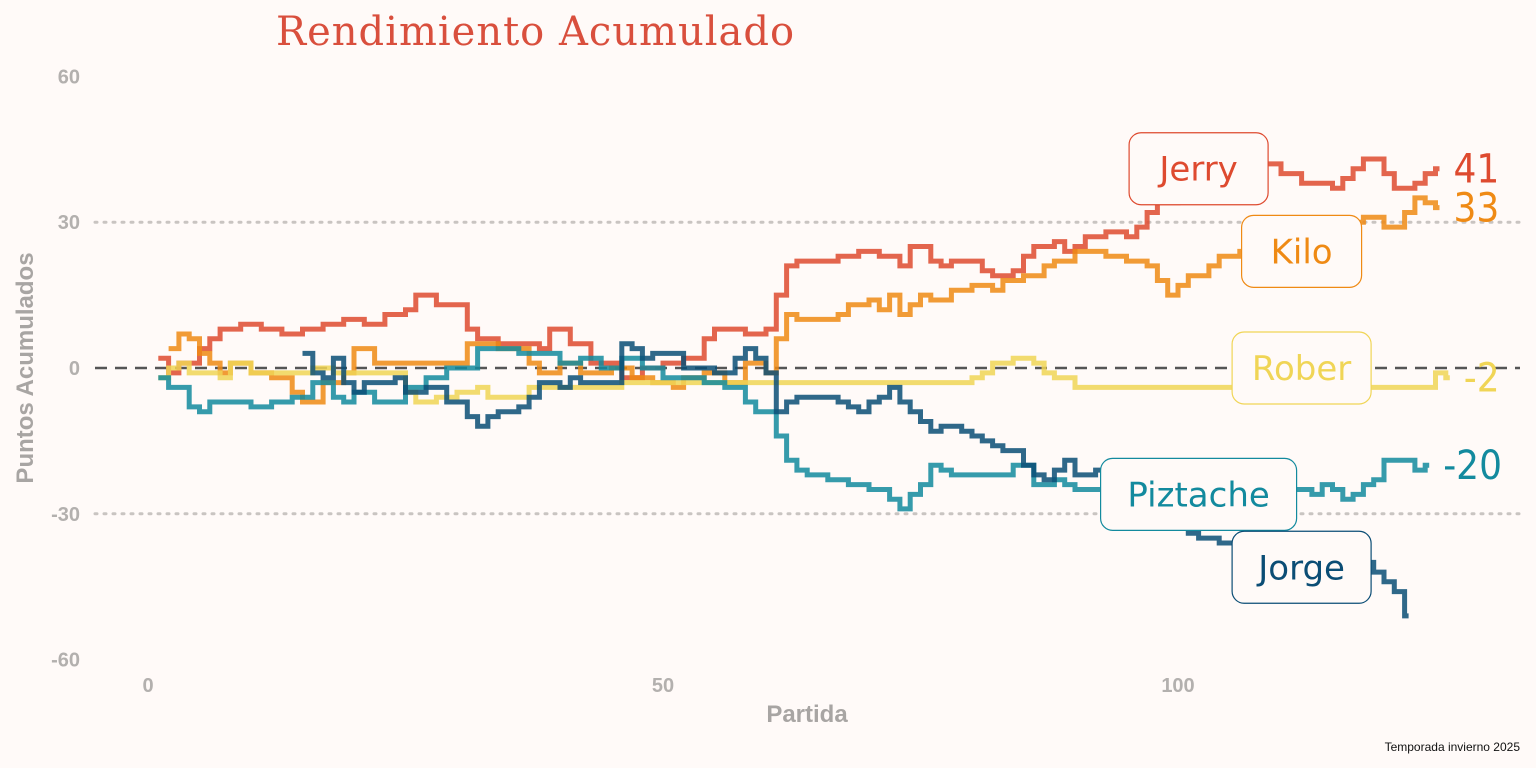 The image size is (1536, 768). What do you see at coordinates (1453, 747) in the screenshot?
I see `chart-caption: Temporada invierno 2025` at bounding box center [1453, 747].